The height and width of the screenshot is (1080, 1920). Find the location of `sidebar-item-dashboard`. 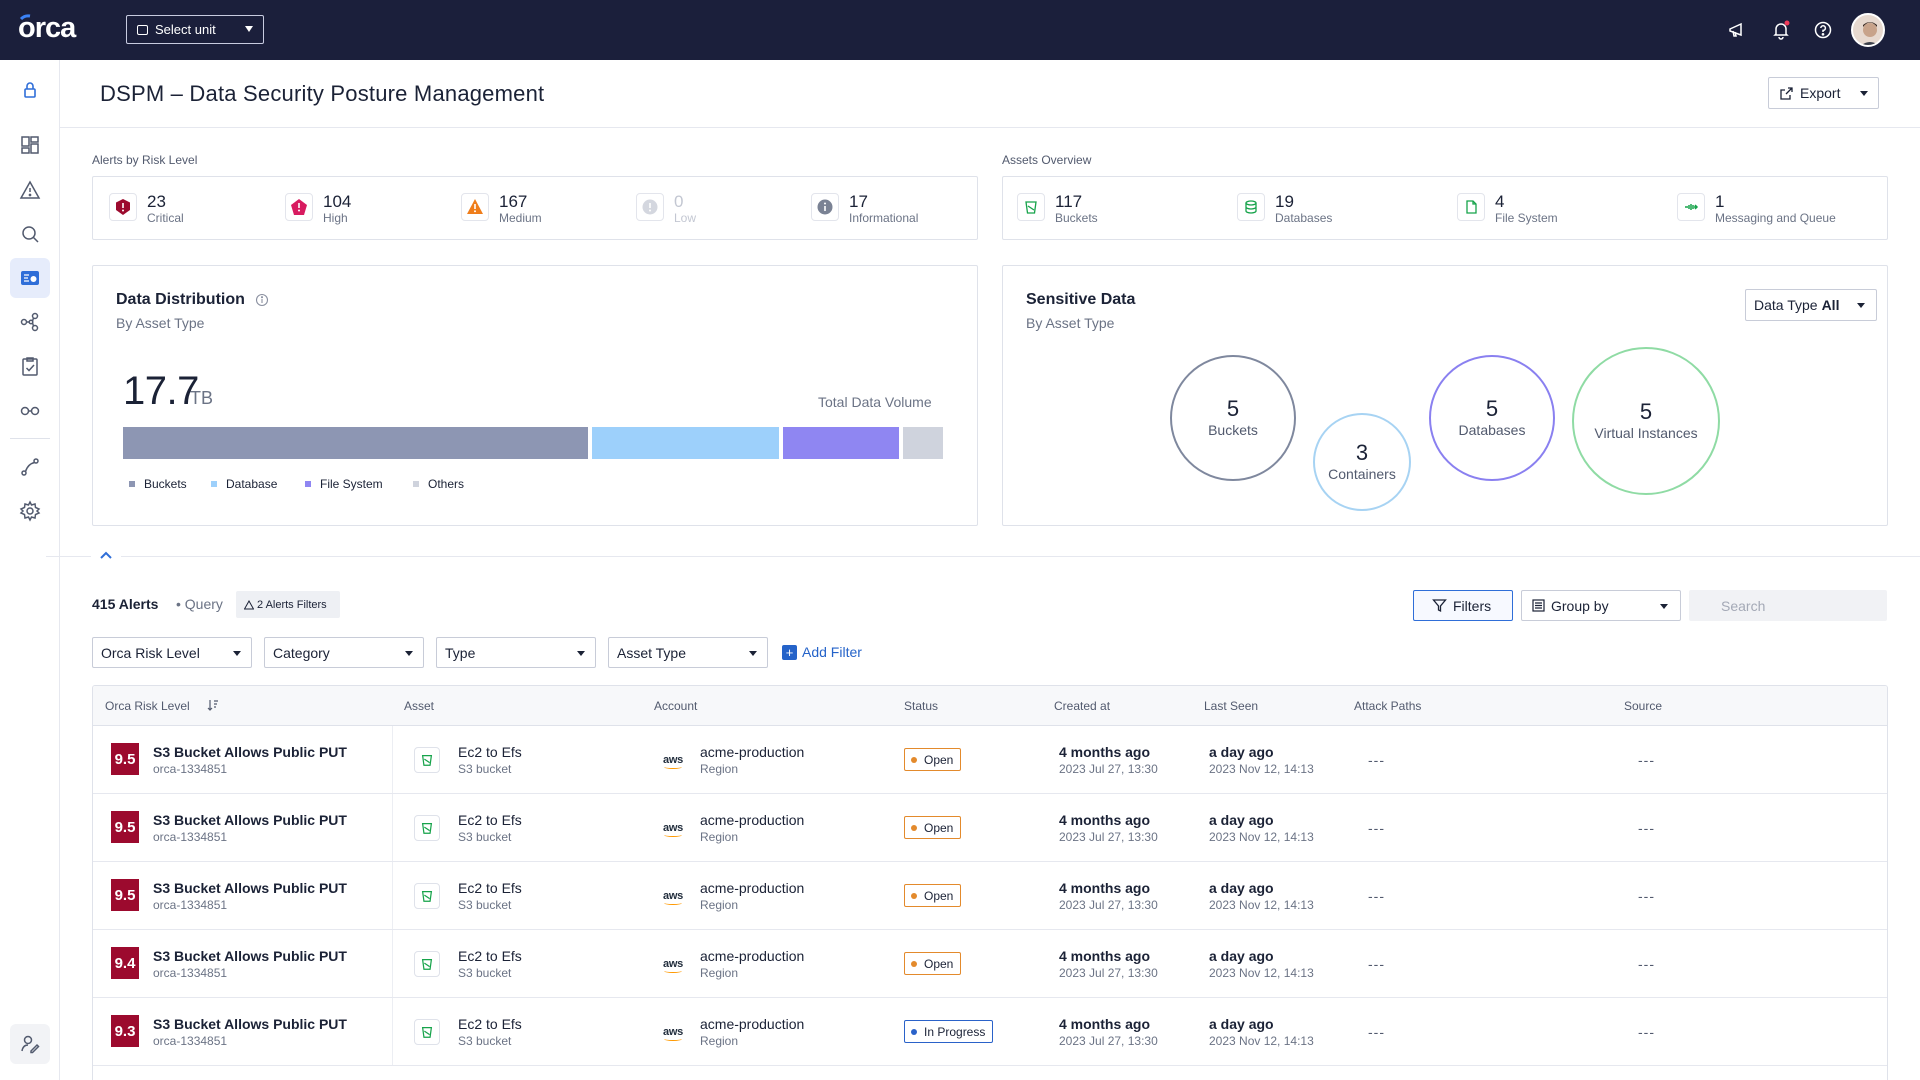

sidebar-item-dashboard is located at coordinates (30, 145).